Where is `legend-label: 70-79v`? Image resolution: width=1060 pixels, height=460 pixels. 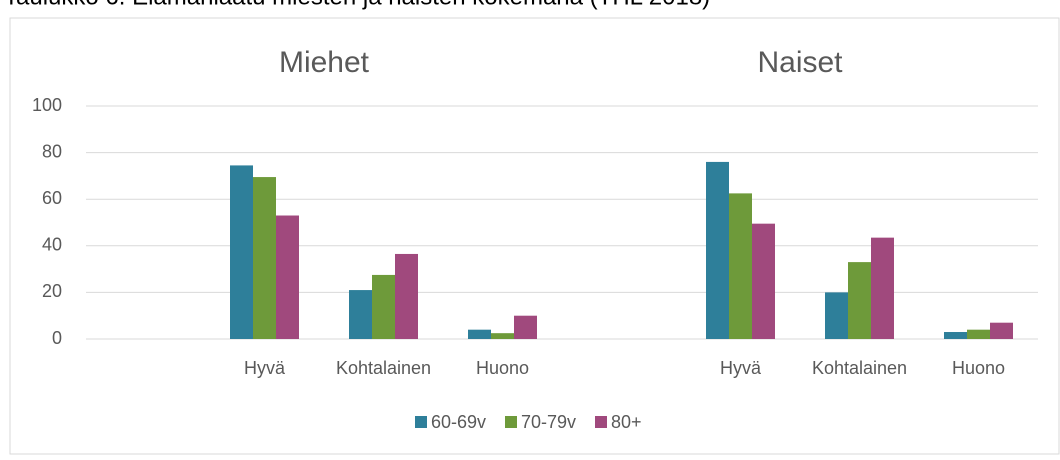
legend-label: 70-79v is located at coordinates (548, 422).